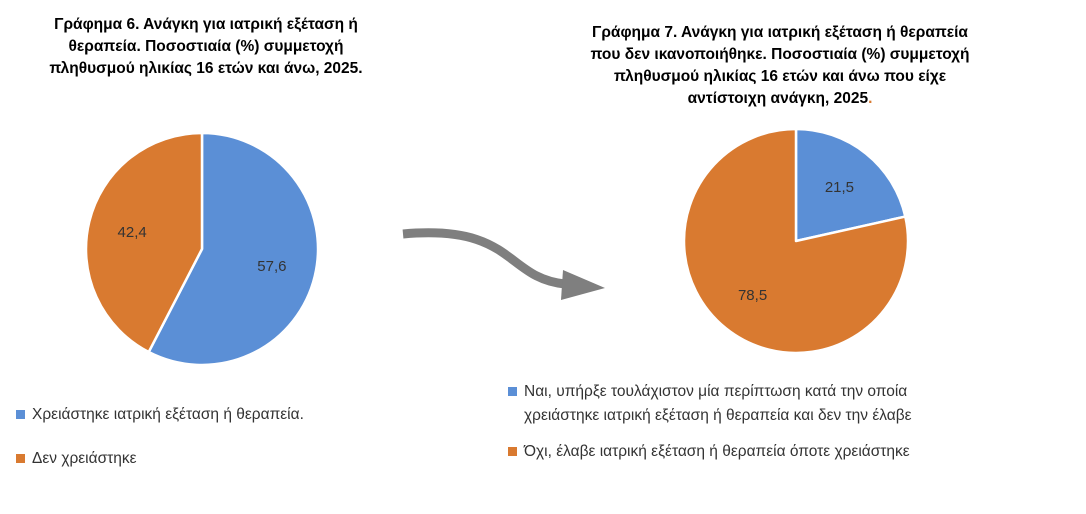 The height and width of the screenshot is (514, 1086). I want to click on legend-item: Χρειάστηκε ιατρική εξέταση ή θεραπεία., so click(216, 415).